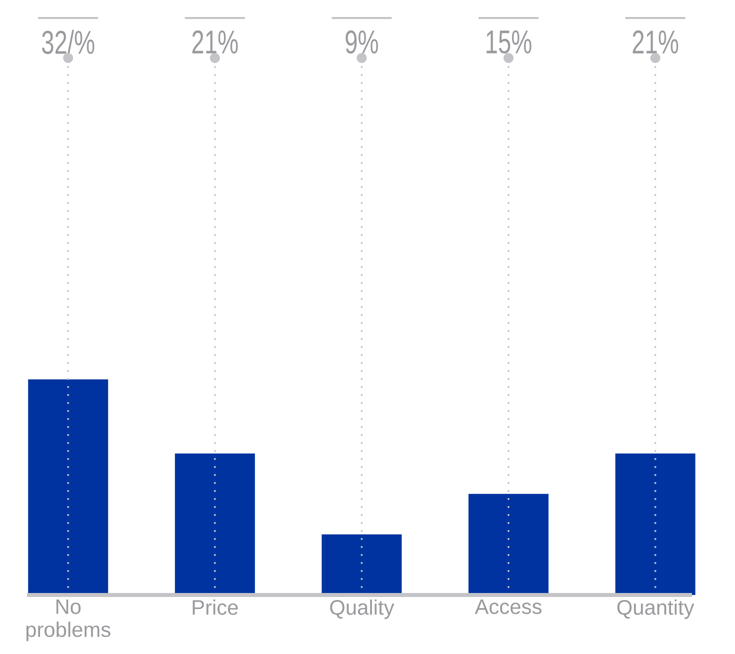  What do you see at coordinates (508, 607) in the screenshot?
I see `x-tick-label: Access` at bounding box center [508, 607].